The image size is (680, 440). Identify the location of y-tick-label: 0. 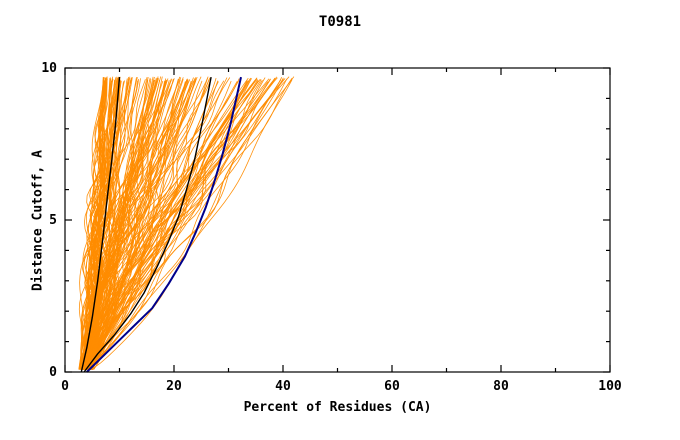
(53, 372).